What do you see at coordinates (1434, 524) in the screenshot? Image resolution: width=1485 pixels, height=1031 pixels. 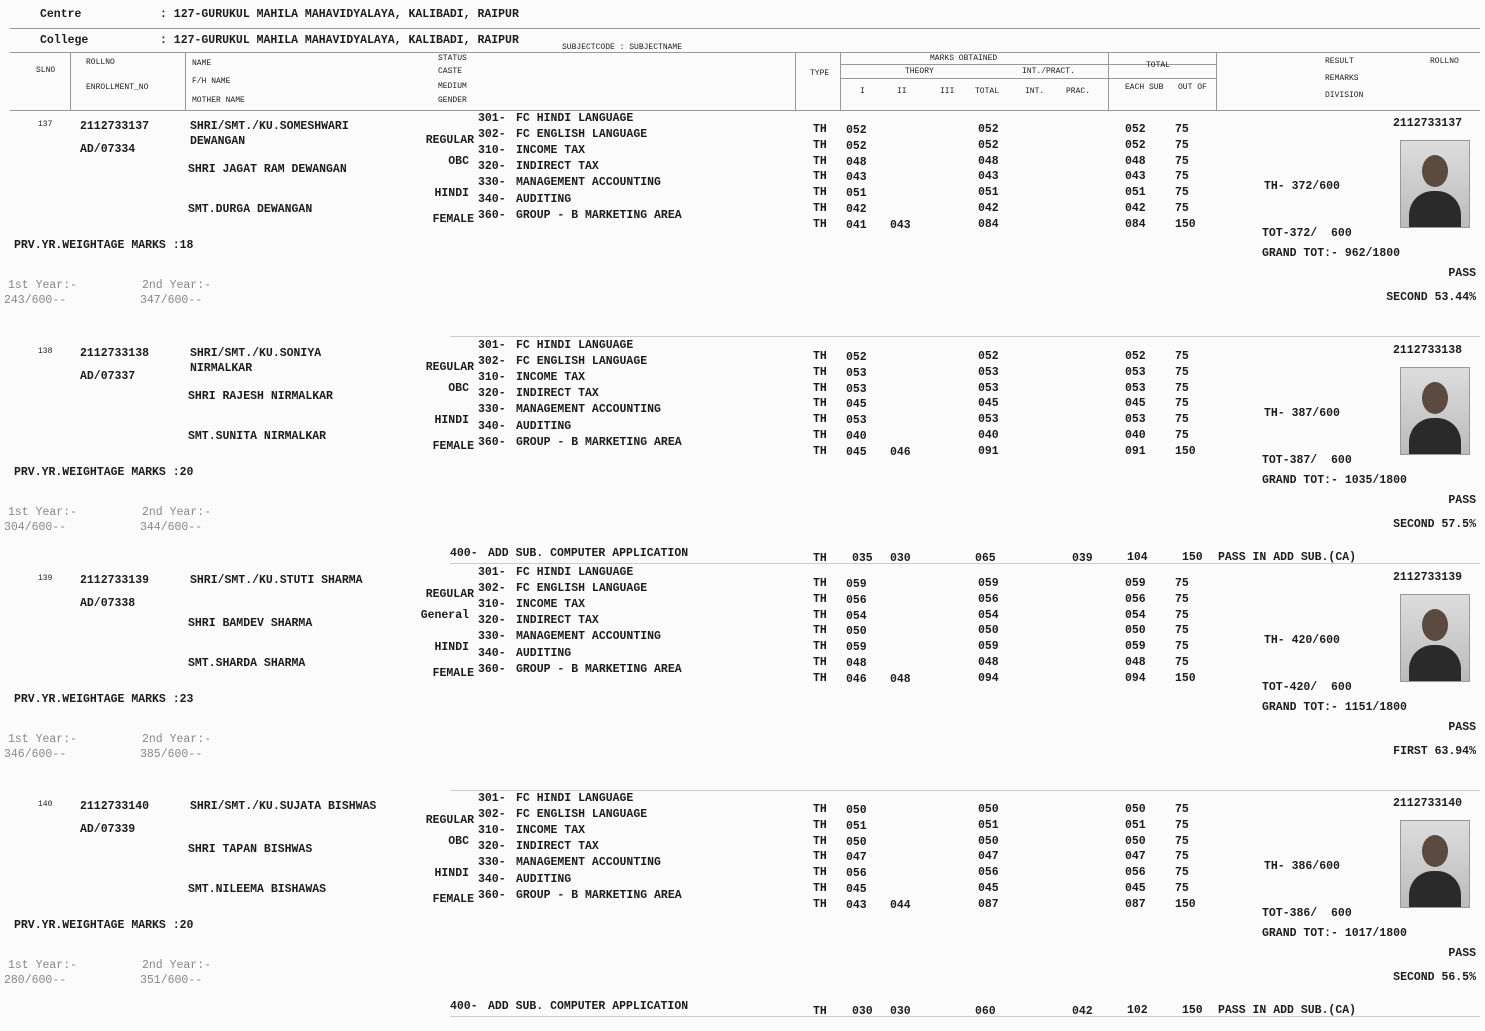 I see `division: SECOND 57.5%` at bounding box center [1434, 524].